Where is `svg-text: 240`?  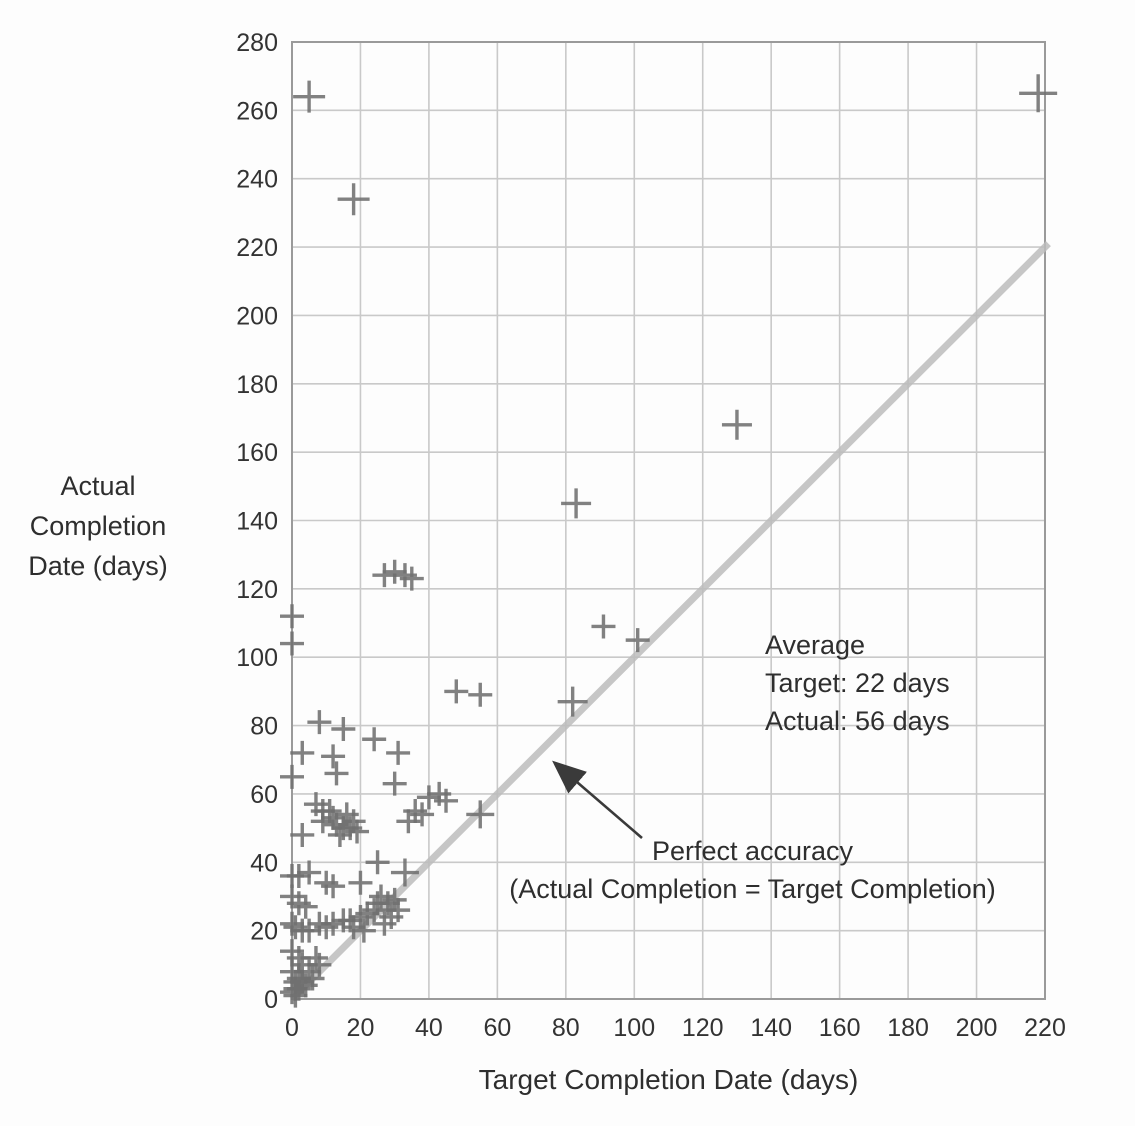
svg-text: 240 is located at coordinates (257, 180).